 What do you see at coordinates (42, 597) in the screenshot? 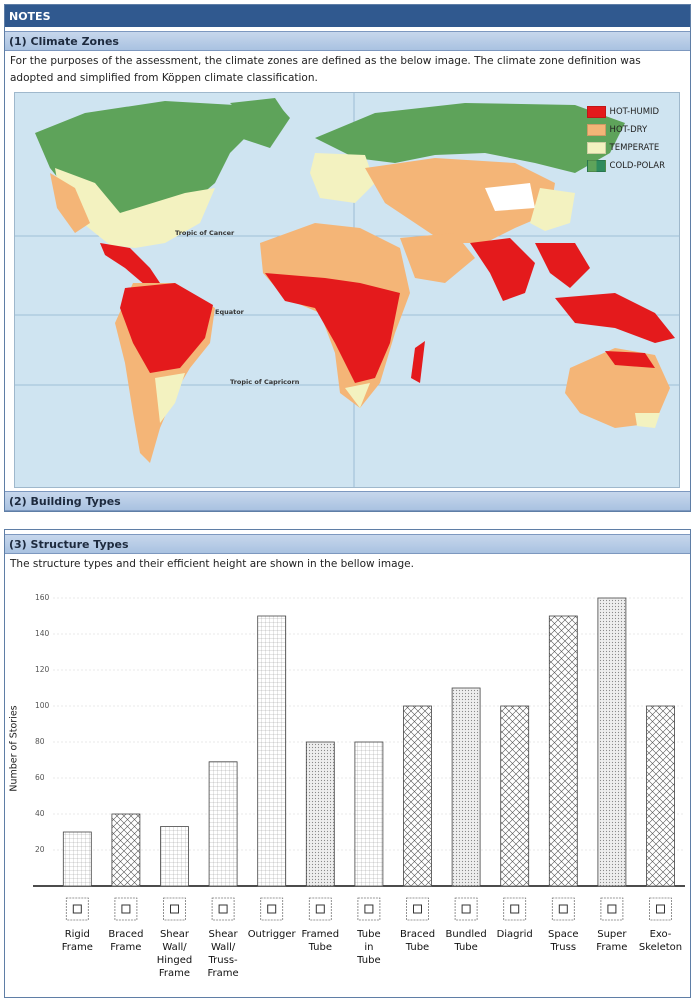
I see `y-tick-label: 160` at bounding box center [42, 597].